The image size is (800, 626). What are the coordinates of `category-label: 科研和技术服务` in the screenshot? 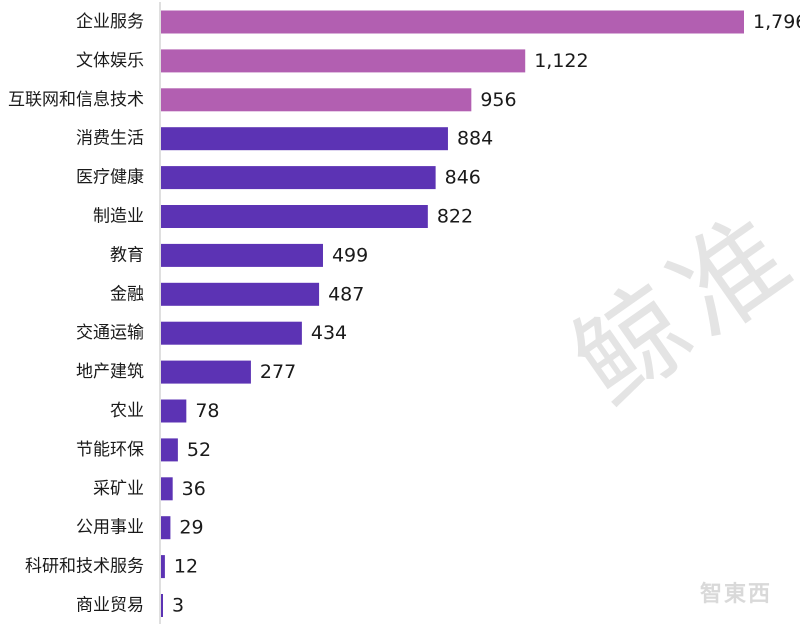 It's located at (84, 567).